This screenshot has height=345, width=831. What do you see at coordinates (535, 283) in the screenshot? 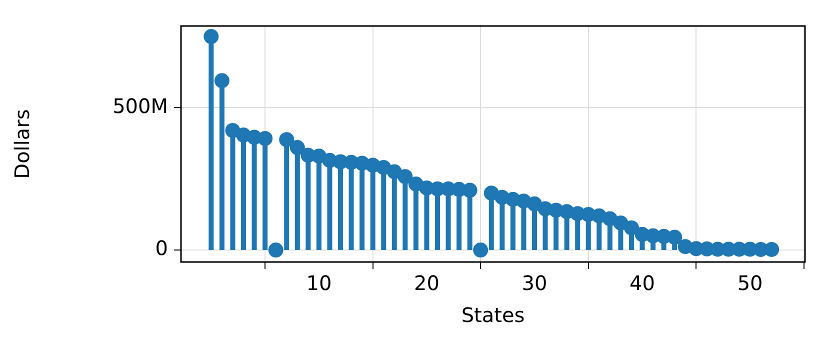
I see `x-tick-label: 30` at bounding box center [535, 283].